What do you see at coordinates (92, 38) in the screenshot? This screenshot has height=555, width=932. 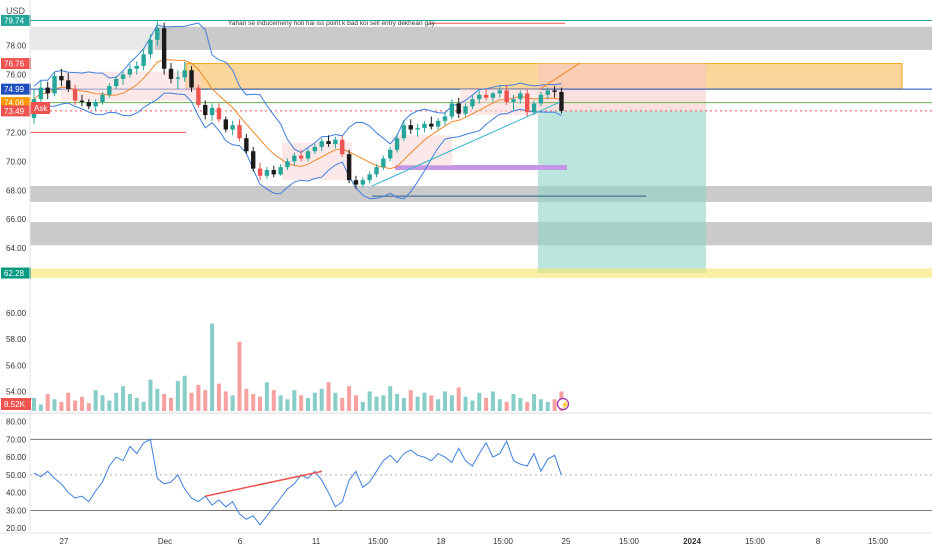 I see `zone-gray-left` at bounding box center [92, 38].